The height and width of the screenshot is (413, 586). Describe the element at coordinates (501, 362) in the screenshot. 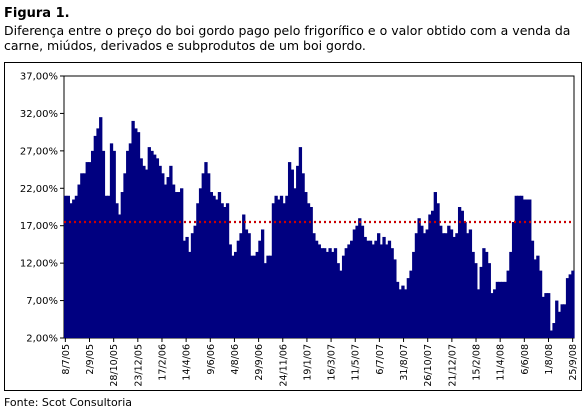

I see `x-tick-label: 11/4/08` at that location.